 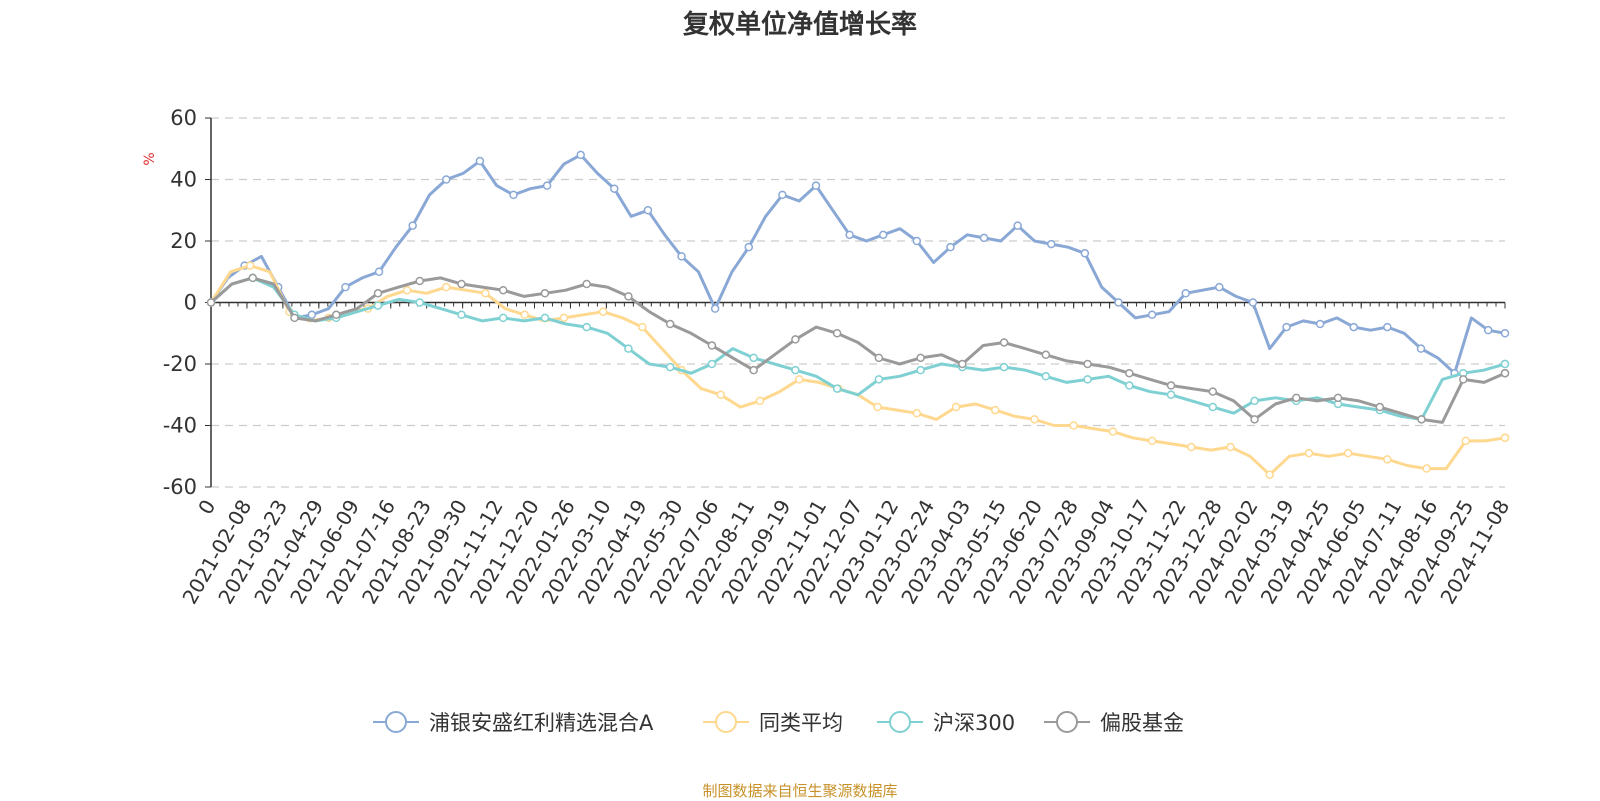 I want to click on y-tick-label: 0, so click(x=190, y=303).